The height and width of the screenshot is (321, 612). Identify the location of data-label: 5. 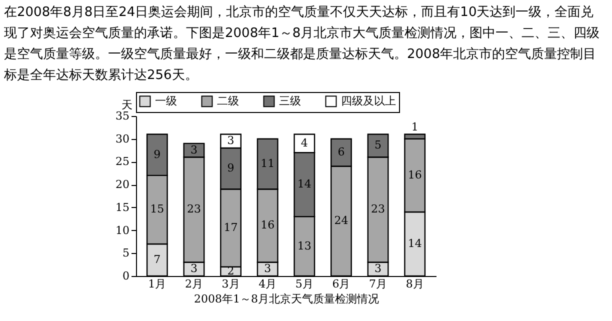
(378, 145).